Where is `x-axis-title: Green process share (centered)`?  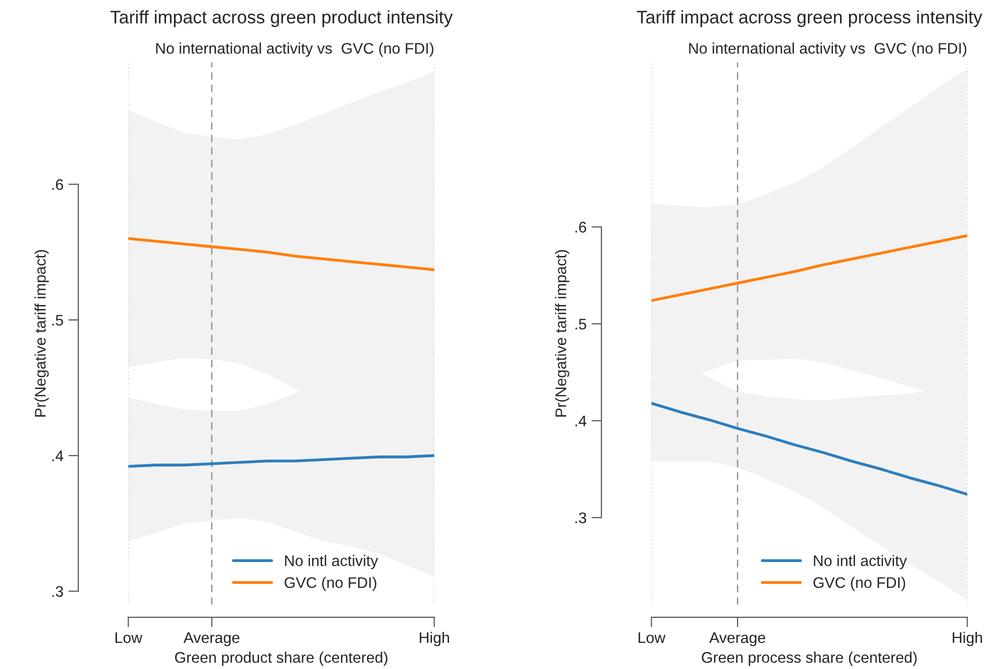
x-axis-title: Green process share (centered) is located at coordinates (809, 659).